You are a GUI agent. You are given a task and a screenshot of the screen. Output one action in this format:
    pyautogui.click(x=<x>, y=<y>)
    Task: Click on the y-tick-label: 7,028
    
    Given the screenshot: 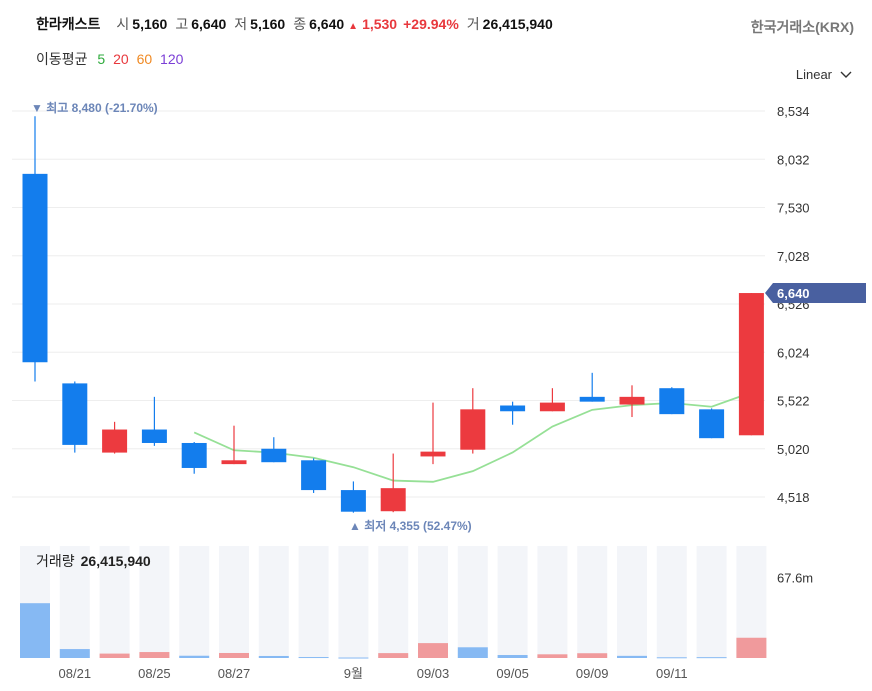 What is the action you would take?
    pyautogui.click(x=793, y=256)
    